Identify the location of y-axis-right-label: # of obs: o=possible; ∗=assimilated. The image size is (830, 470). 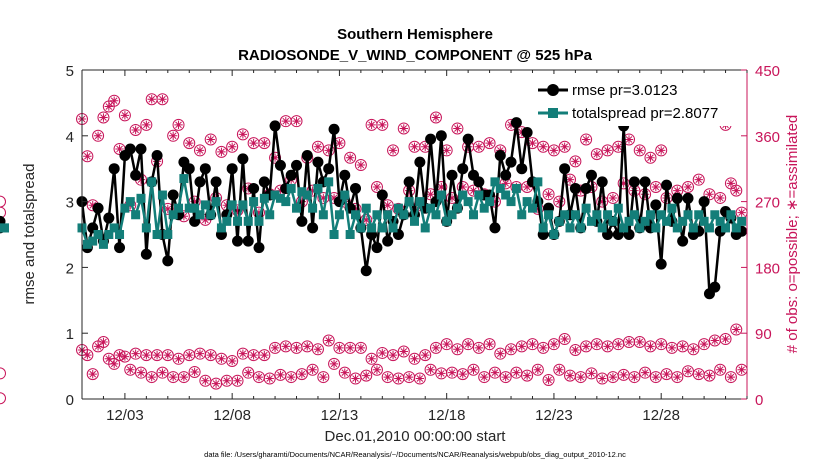
(792, 234).